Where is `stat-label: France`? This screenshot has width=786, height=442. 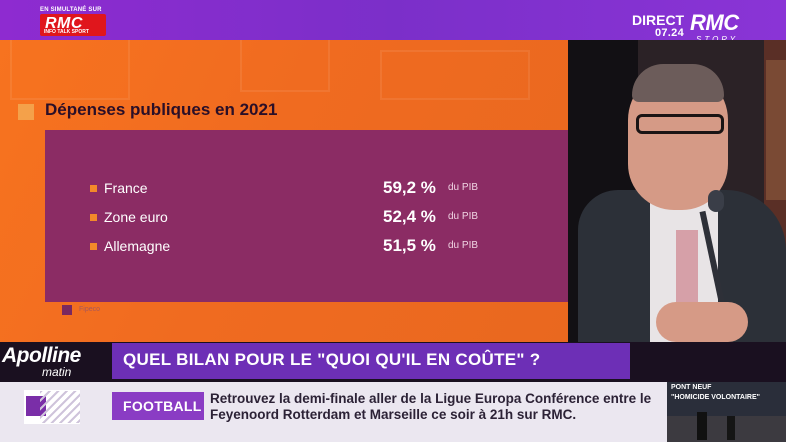
stat-label: France is located at coordinates (126, 188).